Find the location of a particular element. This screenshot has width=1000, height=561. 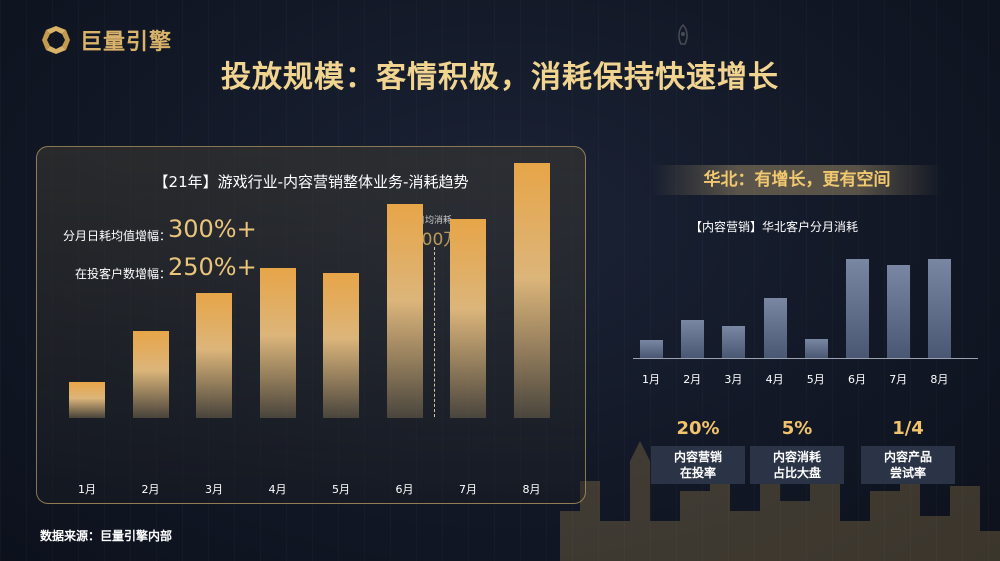

stat-value-3: 1/4 is located at coordinates (908, 428).